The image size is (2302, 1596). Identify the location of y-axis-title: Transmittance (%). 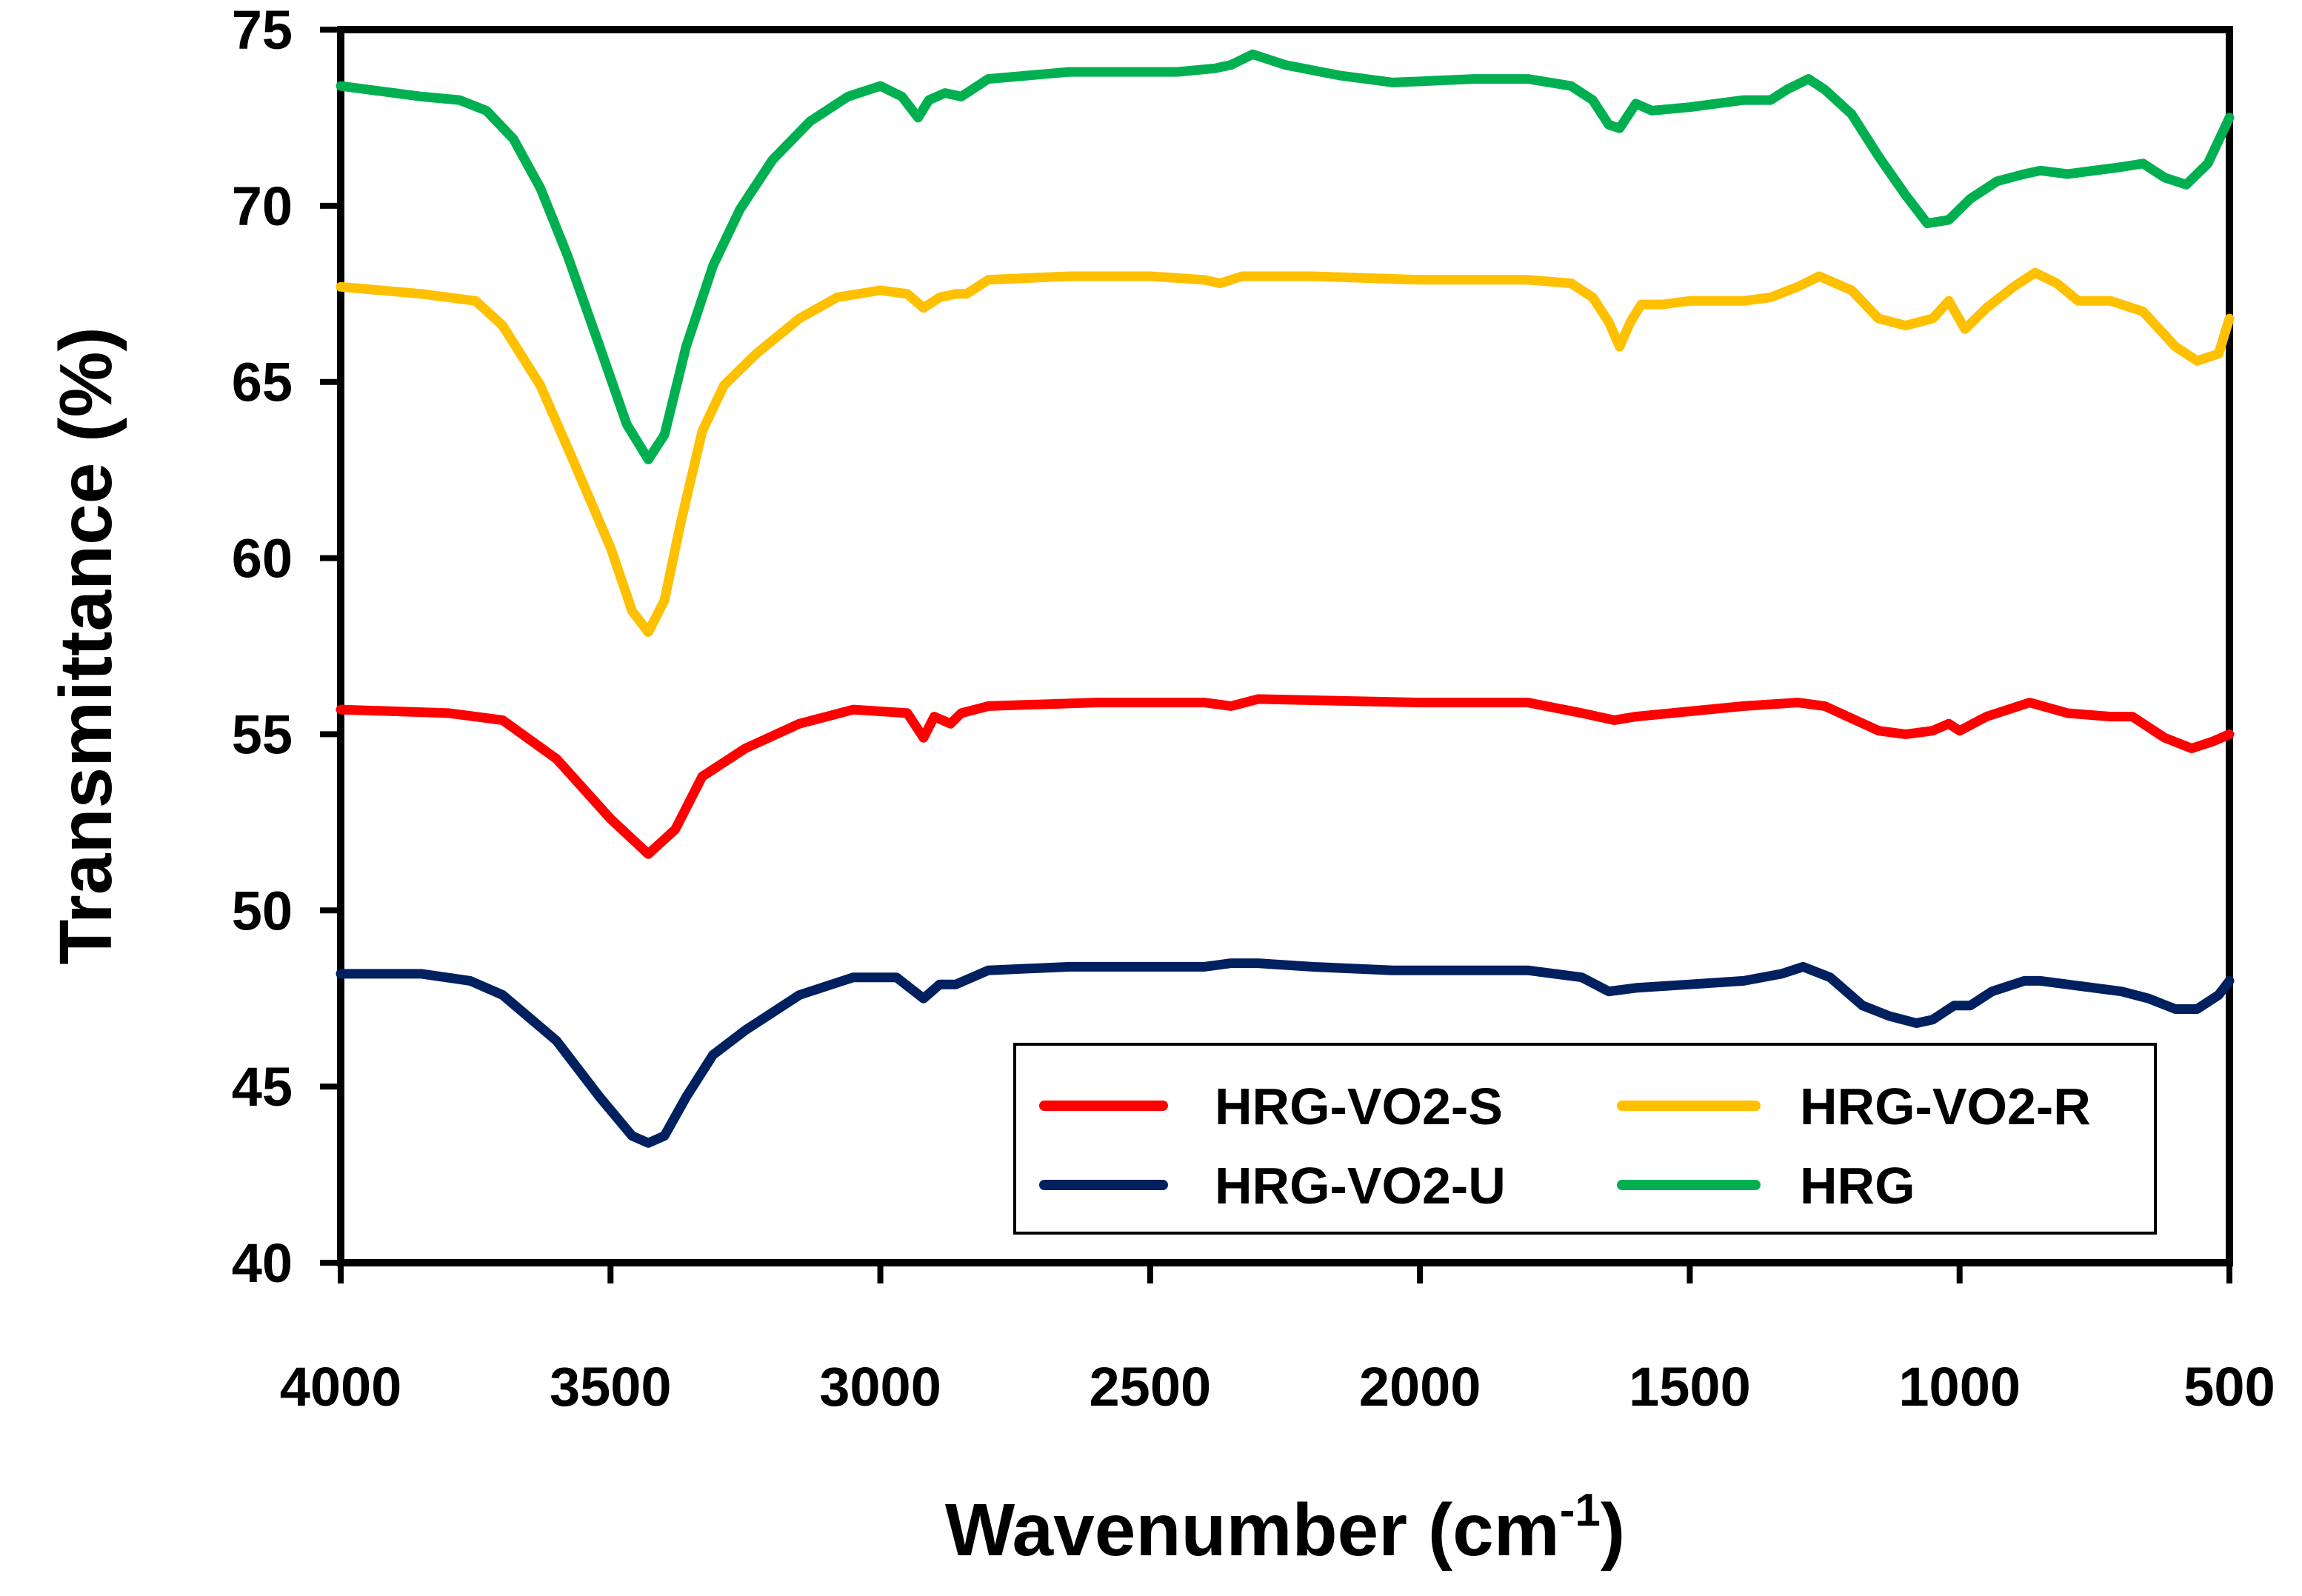
(85, 645).